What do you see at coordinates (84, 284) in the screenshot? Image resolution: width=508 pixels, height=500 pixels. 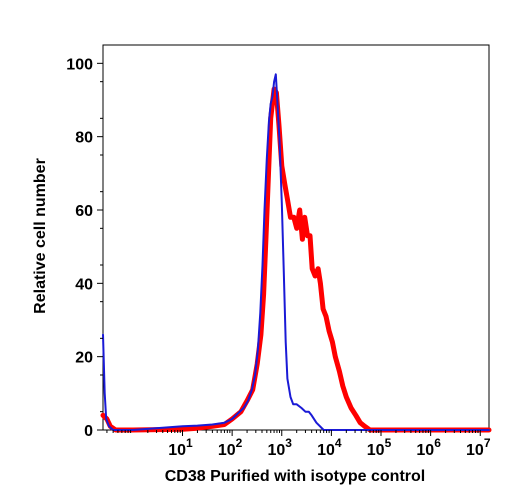 I see `y-tick-label: 40` at bounding box center [84, 284].